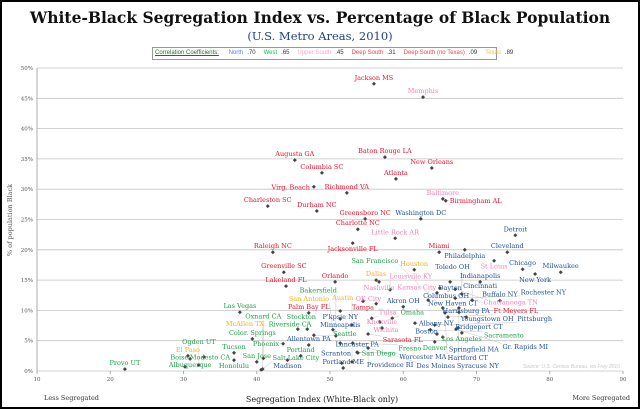 The width and height of the screenshot is (640, 409). Describe the element at coordinates (318, 290) in the screenshot. I see `point-label: Bakersfield` at that location.